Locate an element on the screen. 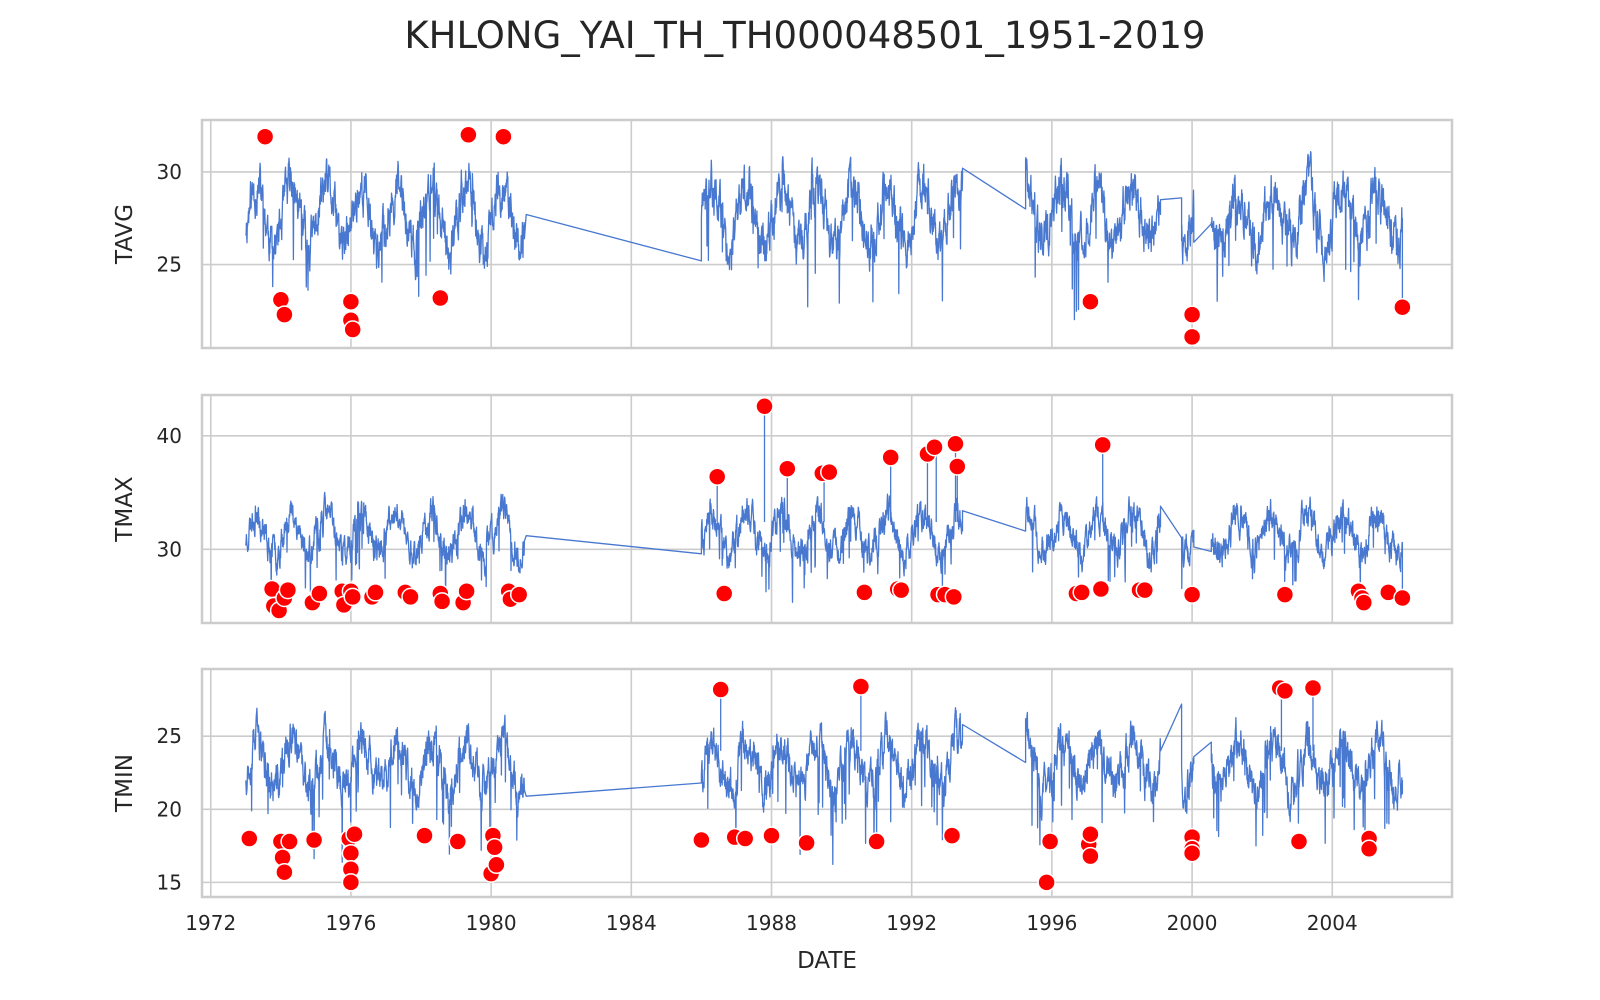  x-axis: 1972 1976 1980 1984 1988 1992 1996 2000 2004 is located at coordinates (771, 923).